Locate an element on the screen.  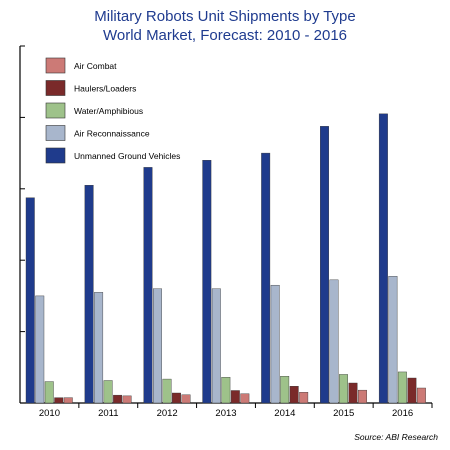
legend-label: Unmanned Ground Vehicles is located at coordinates (127, 156).